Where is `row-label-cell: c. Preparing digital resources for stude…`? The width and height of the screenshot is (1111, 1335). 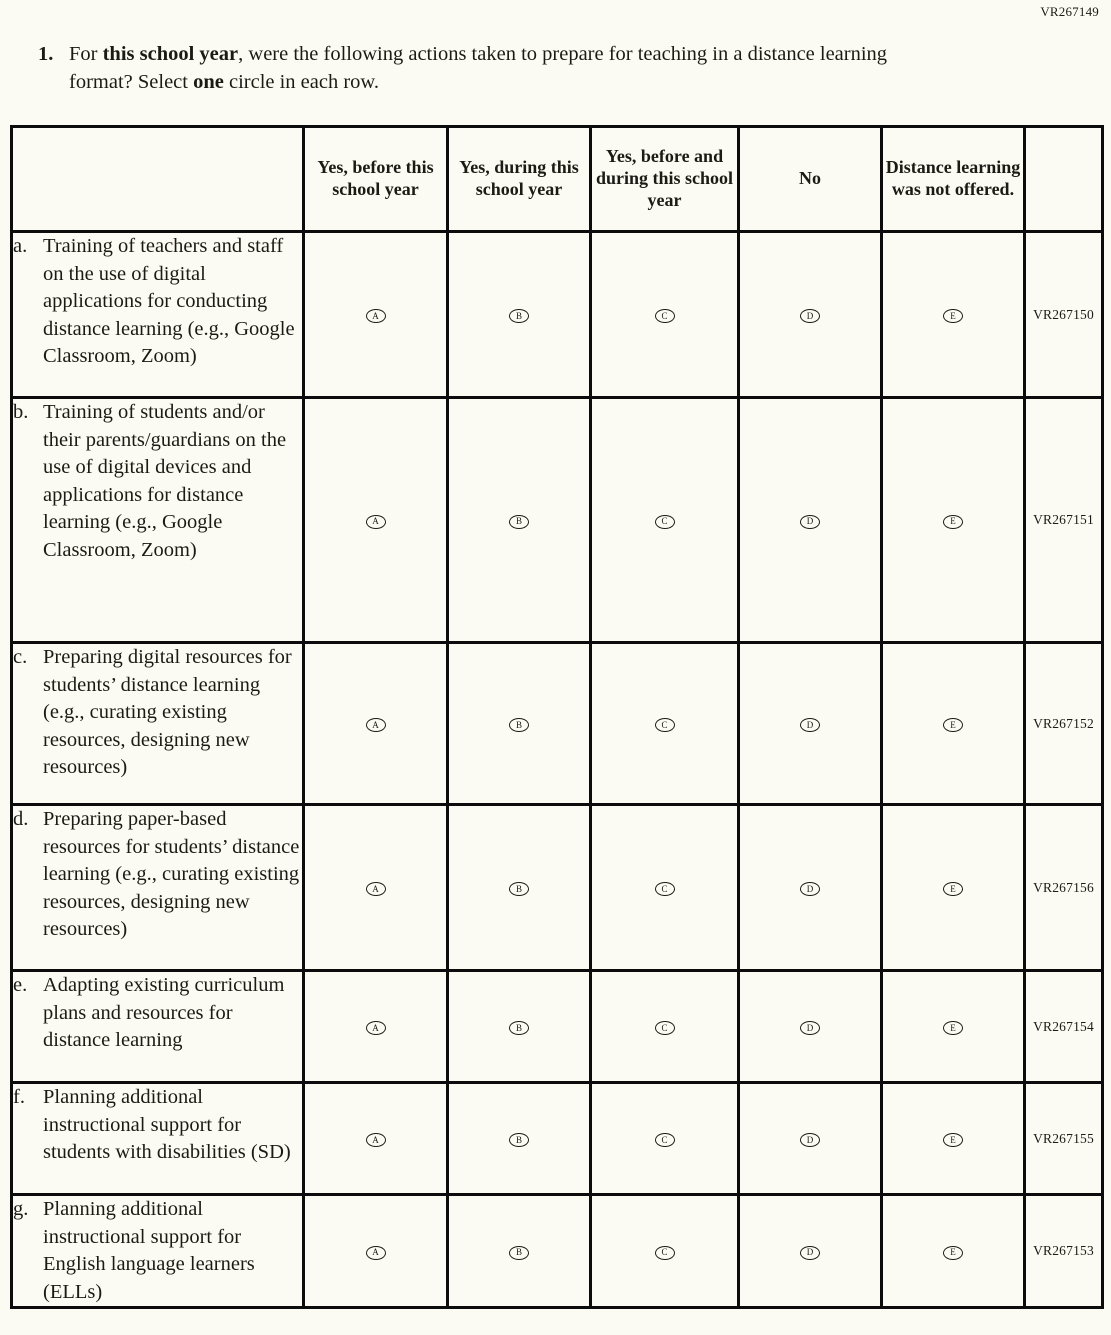 row-label-cell: c. Preparing digital resources for stude… is located at coordinates (157, 723).